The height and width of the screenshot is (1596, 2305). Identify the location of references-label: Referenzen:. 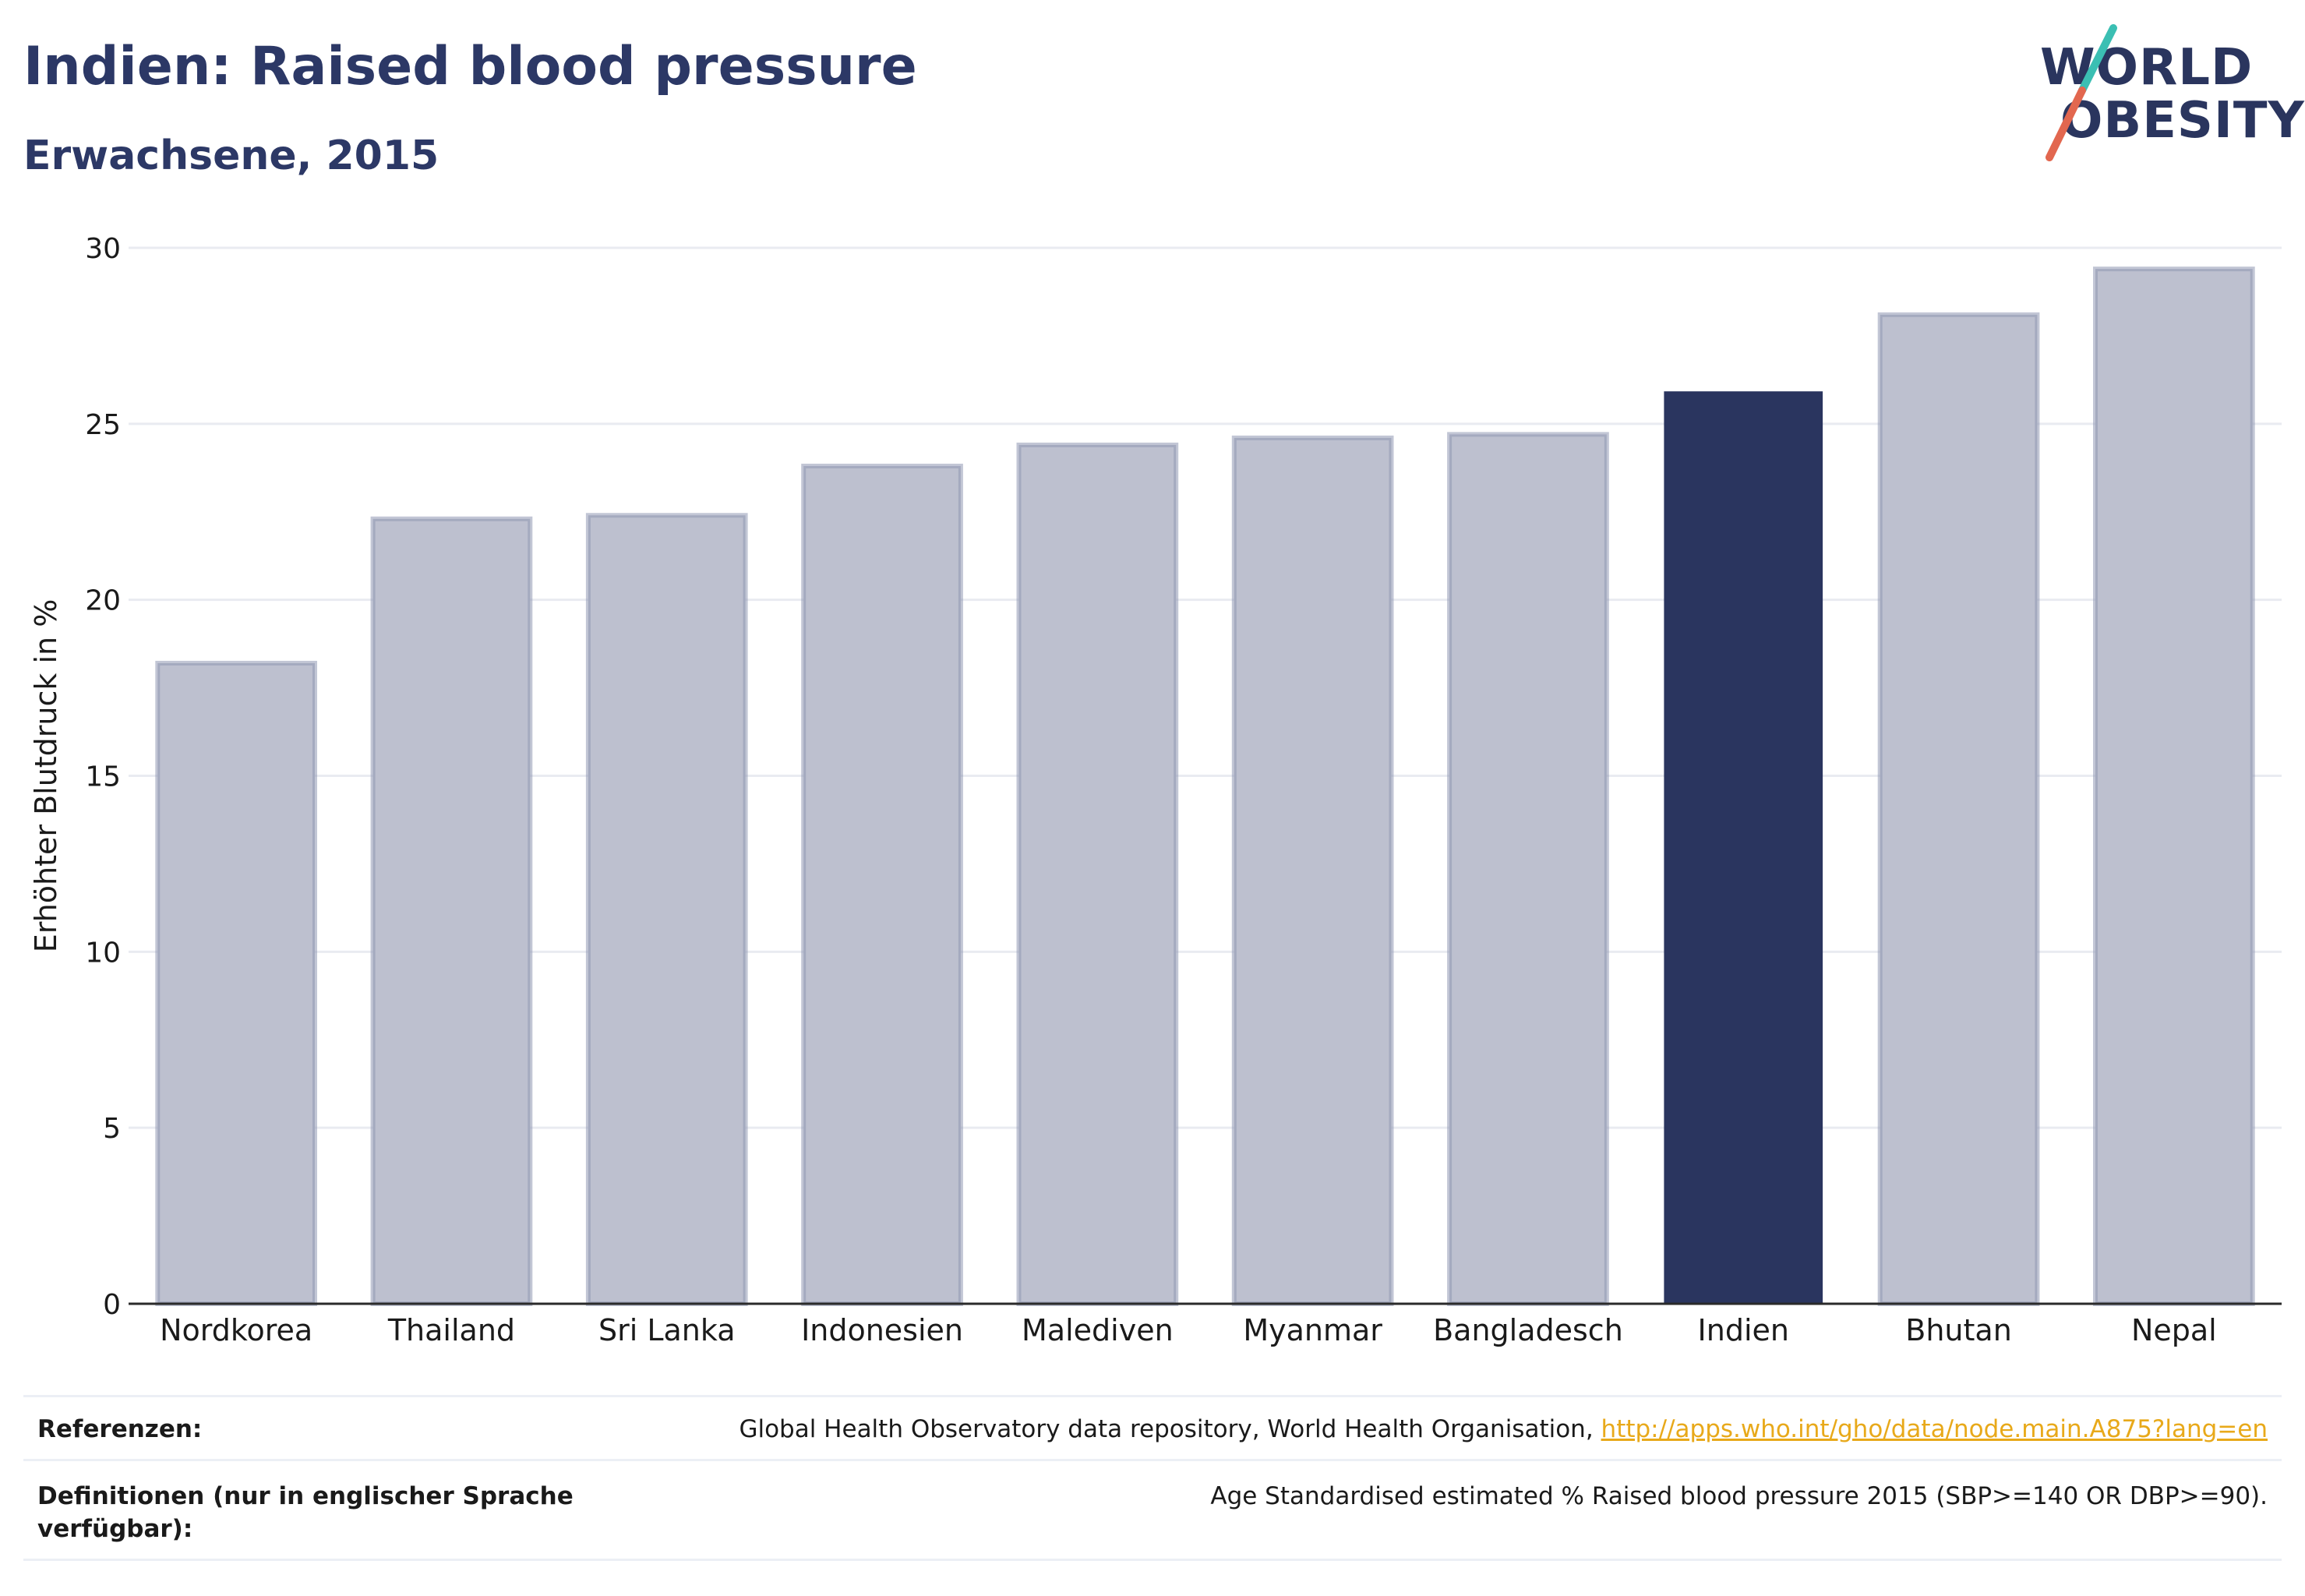
(120, 1429).